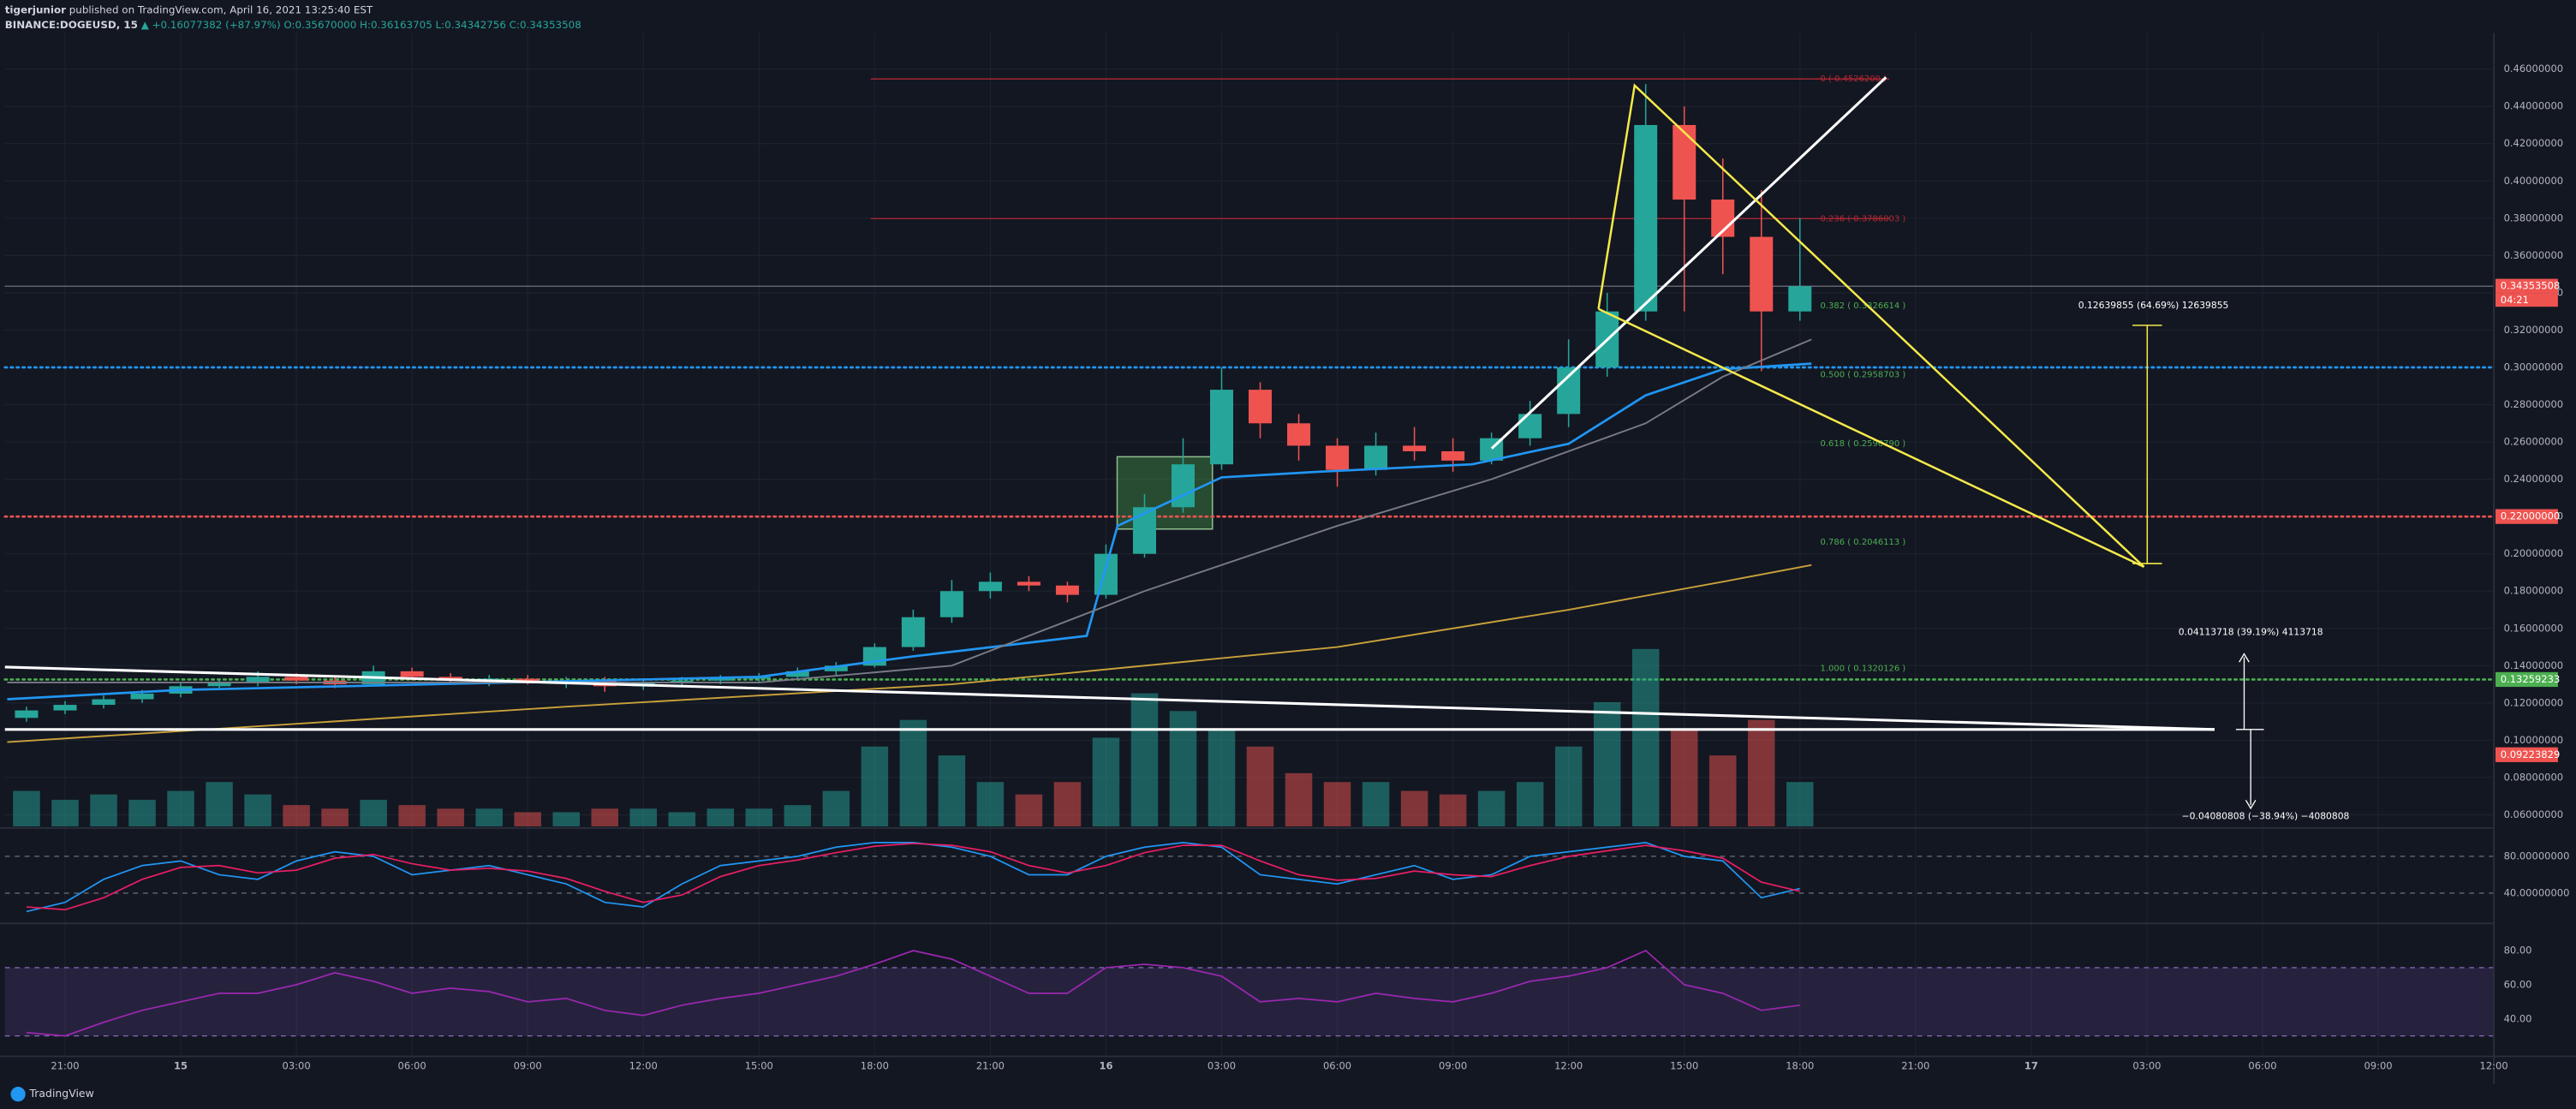  Describe the element at coordinates (2534, 255) in the screenshot. I see `y-tick-label: 0.36000000` at that location.